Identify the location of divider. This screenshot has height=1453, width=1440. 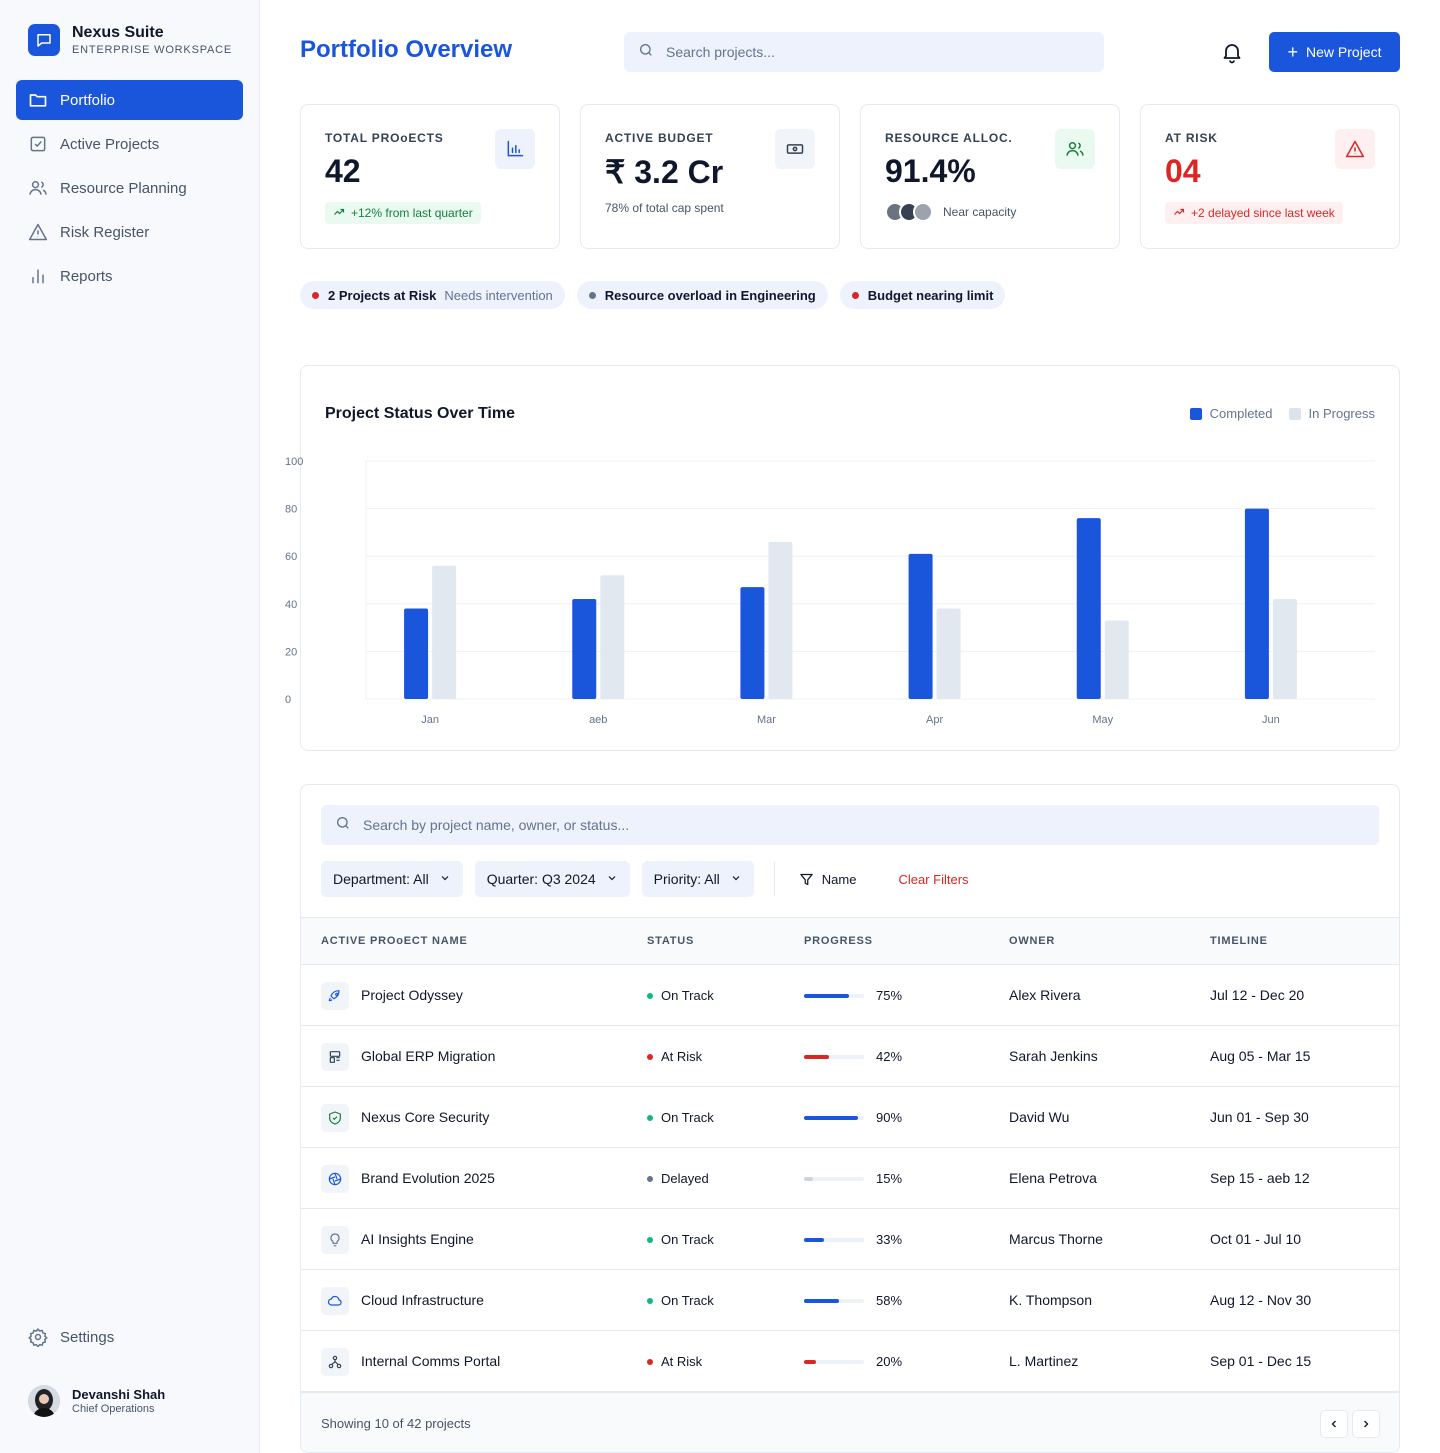
(774, 879).